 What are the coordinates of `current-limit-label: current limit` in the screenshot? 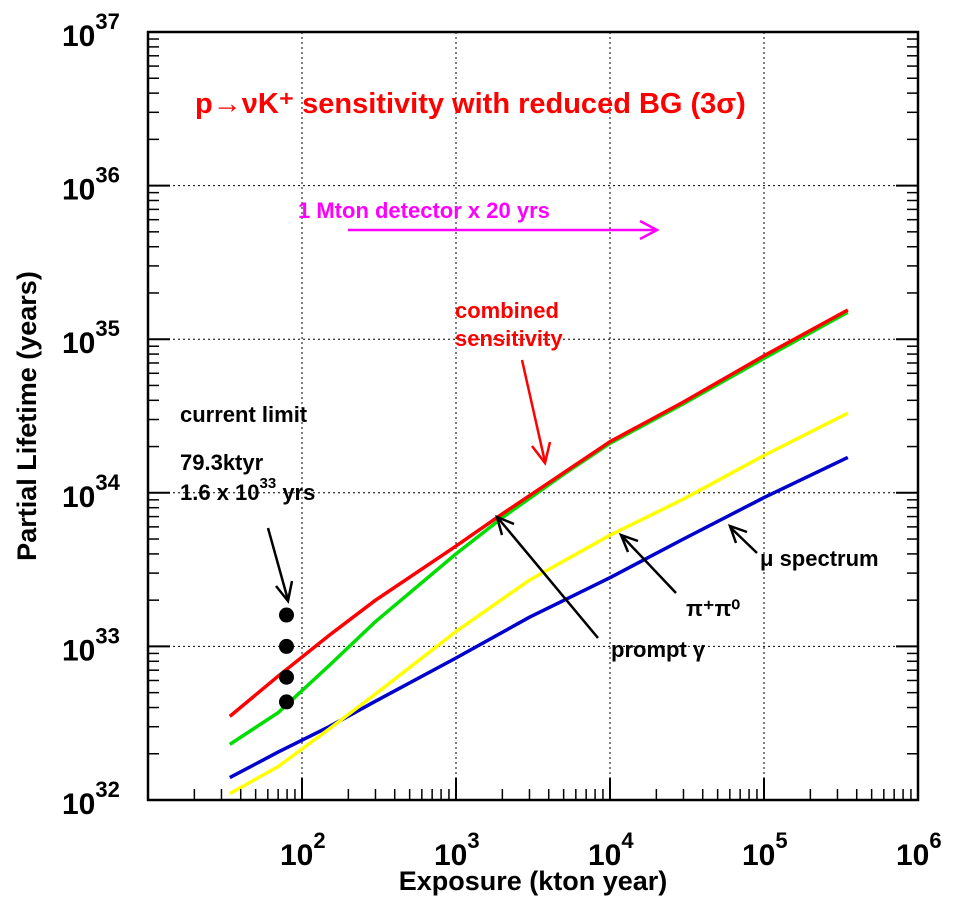 It's located at (244, 414).